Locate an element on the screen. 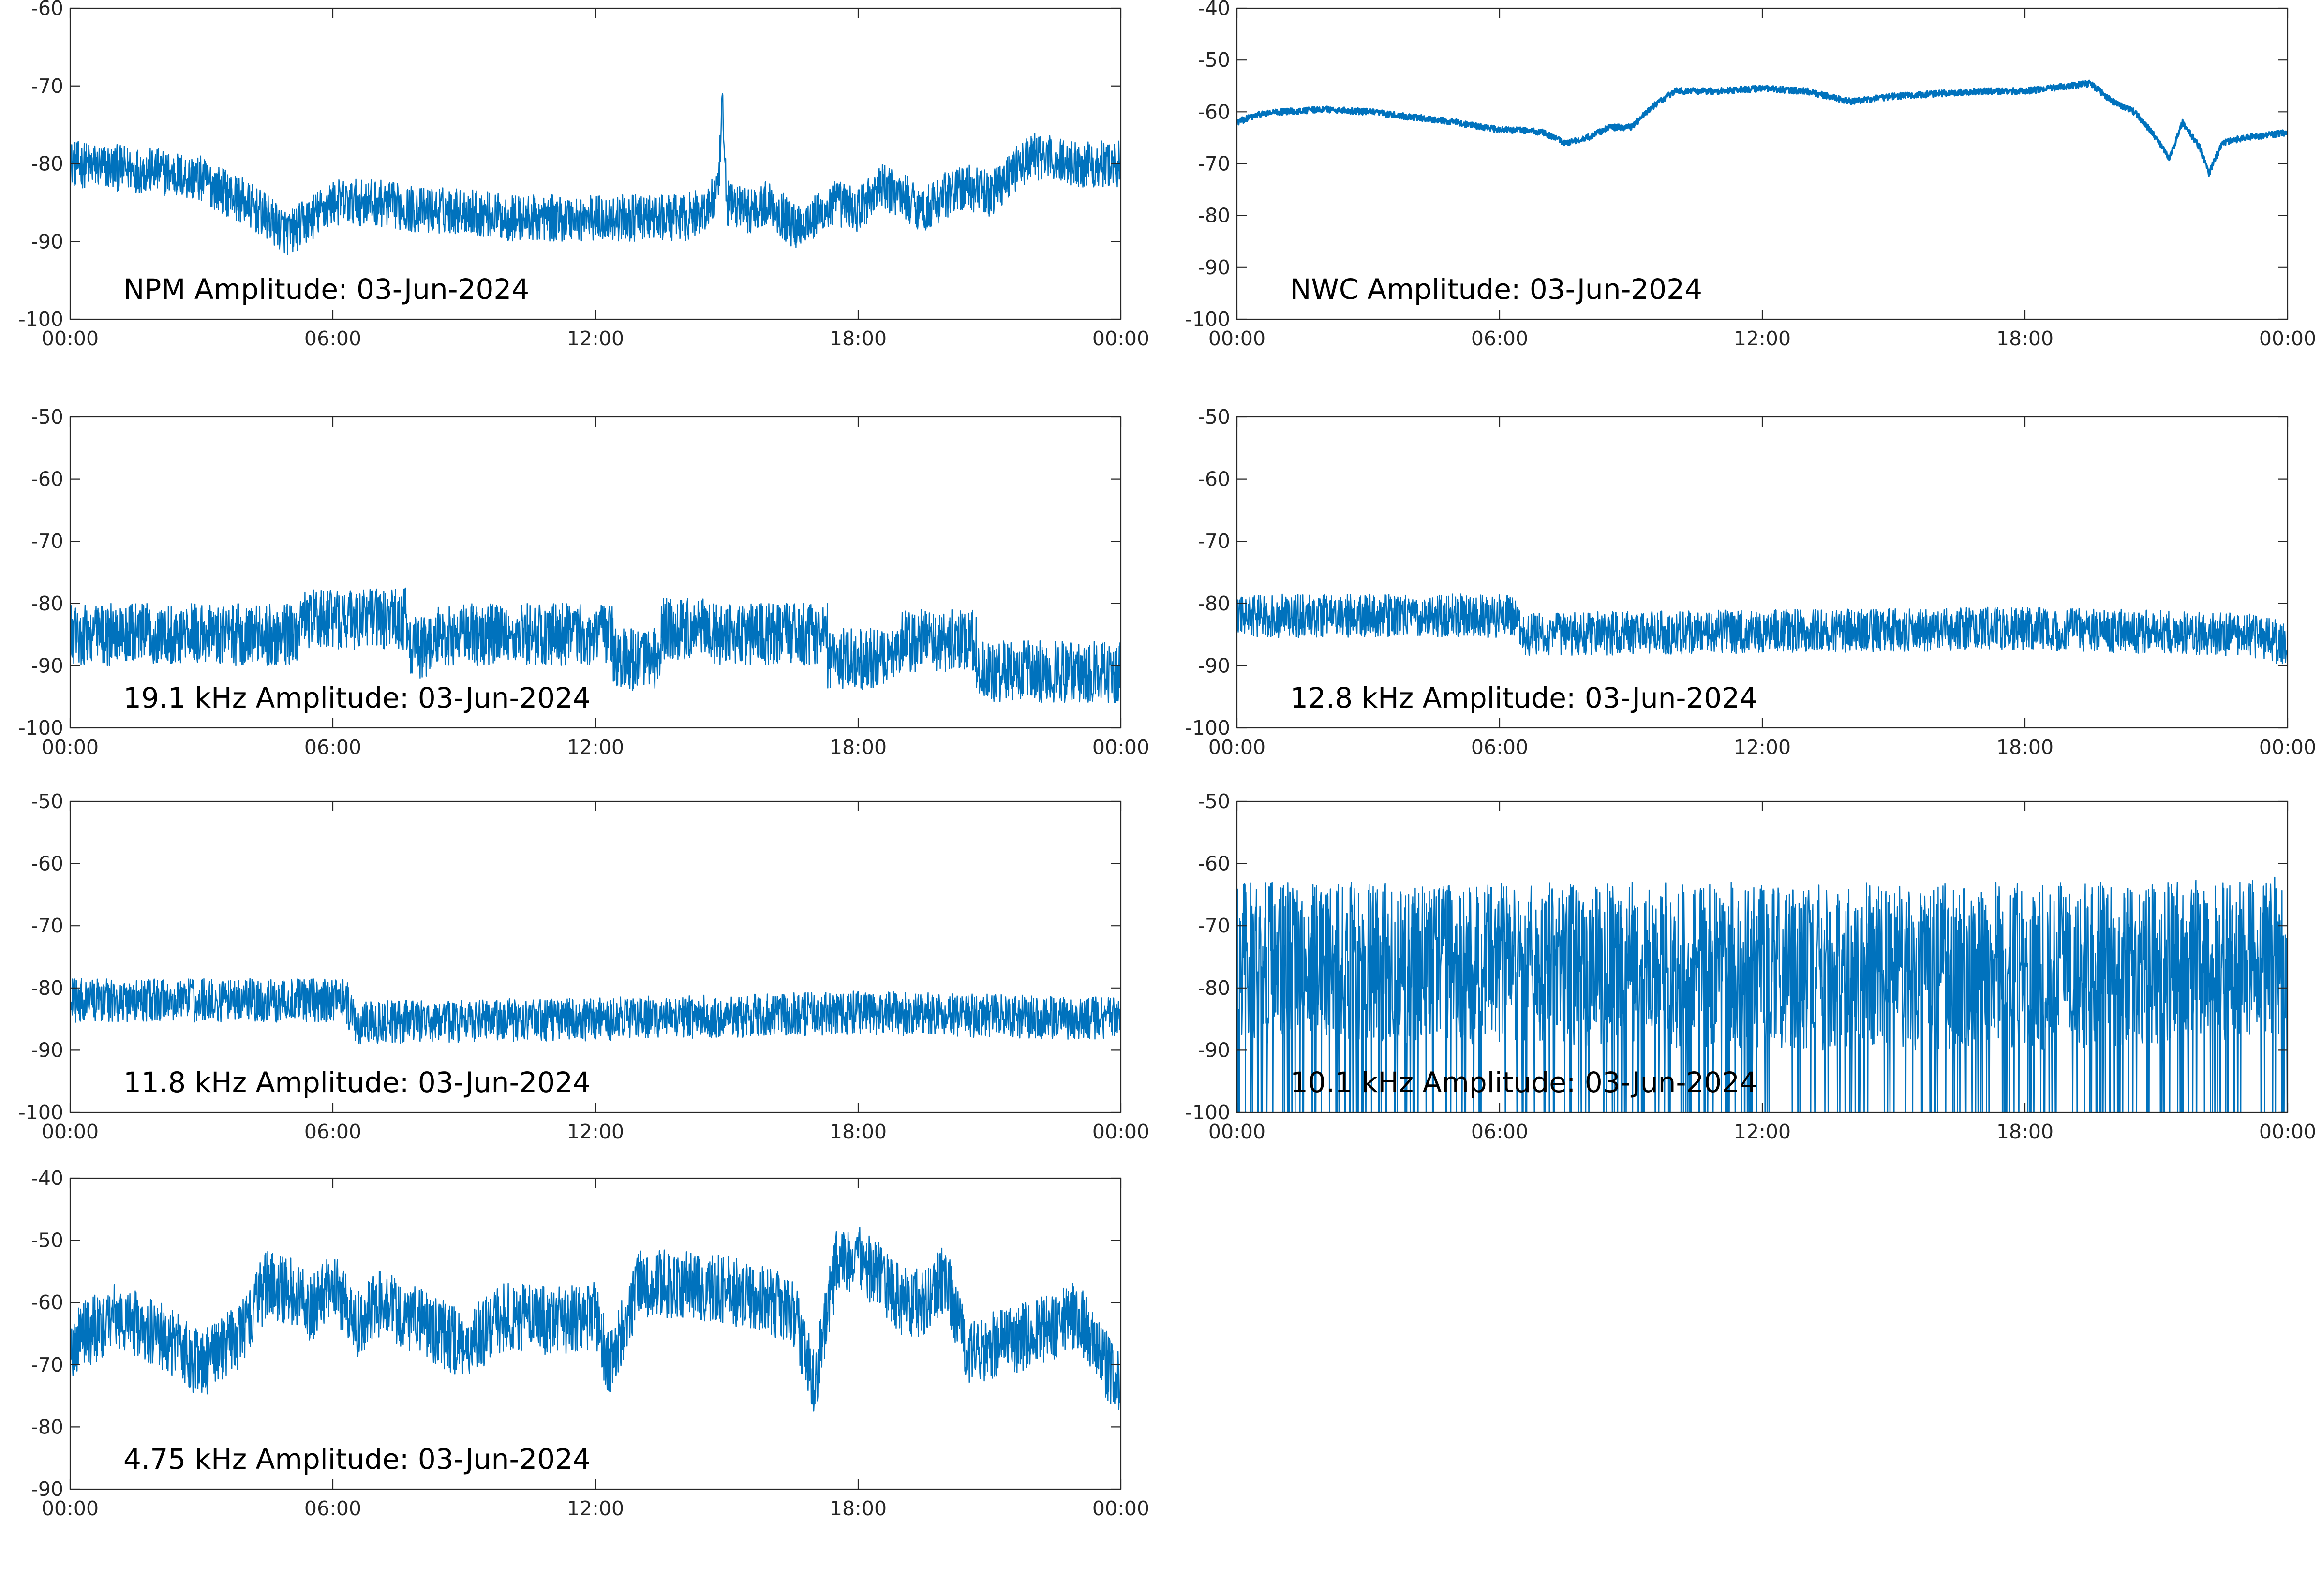  panel-title: 11.8 kHz Amplitude: 03-Jun-2024 is located at coordinates (357, 1082).